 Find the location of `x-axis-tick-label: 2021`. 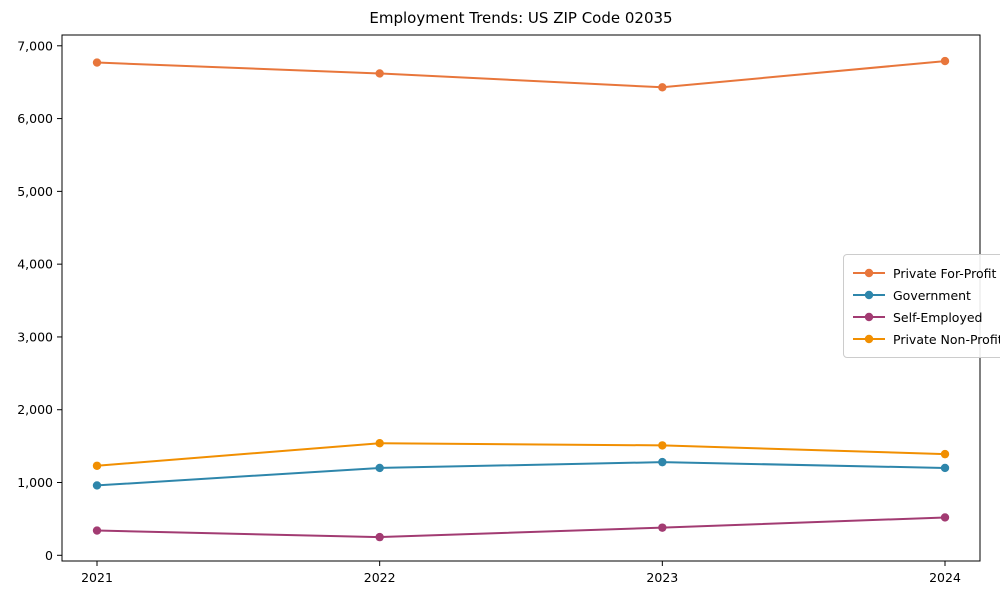

x-axis-tick-label: 2021 is located at coordinates (97, 577).